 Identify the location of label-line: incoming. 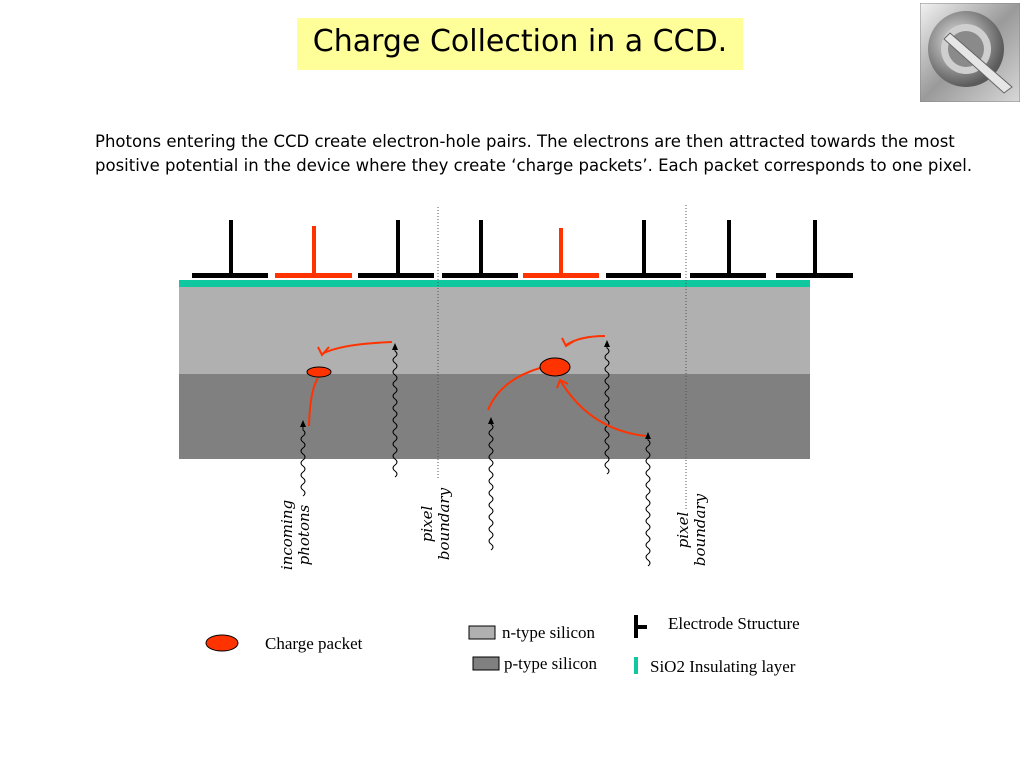
(287, 535).